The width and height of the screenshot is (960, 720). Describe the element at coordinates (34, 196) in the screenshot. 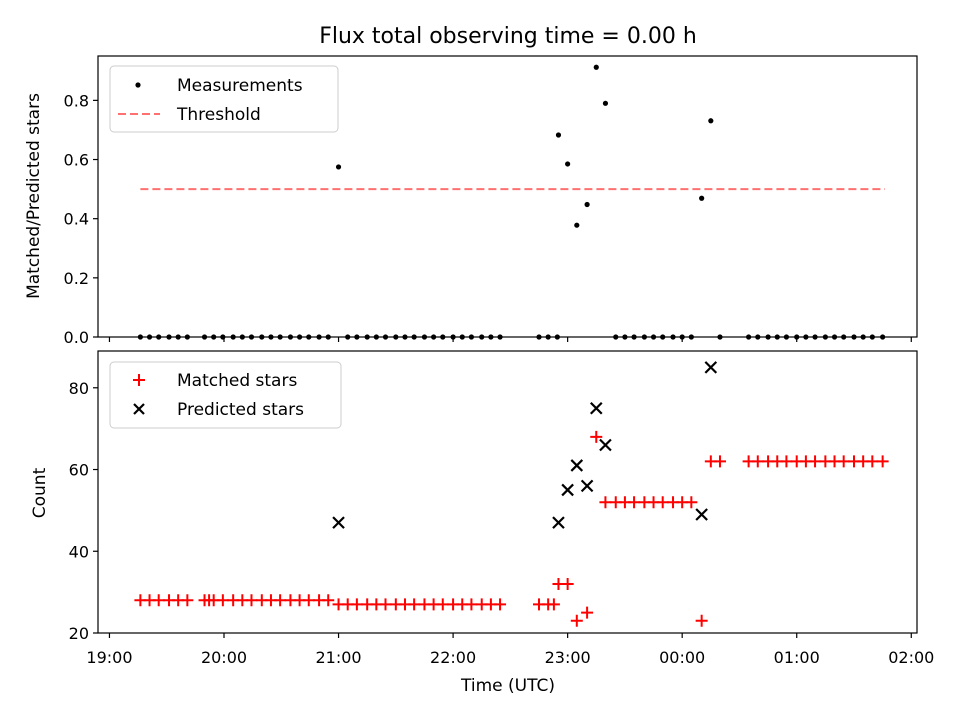

I see `top-y-axis-label: Matched/Predicted stars` at that location.